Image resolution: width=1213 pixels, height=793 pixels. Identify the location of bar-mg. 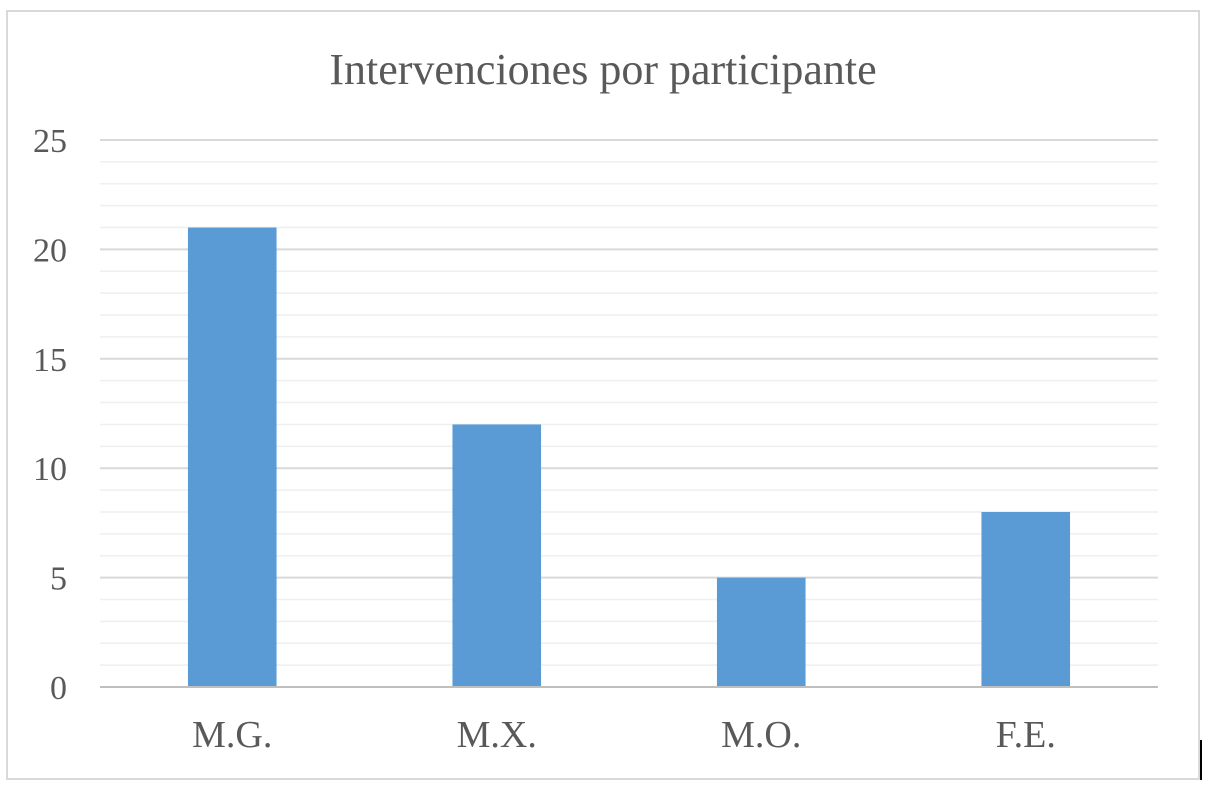
(232, 457).